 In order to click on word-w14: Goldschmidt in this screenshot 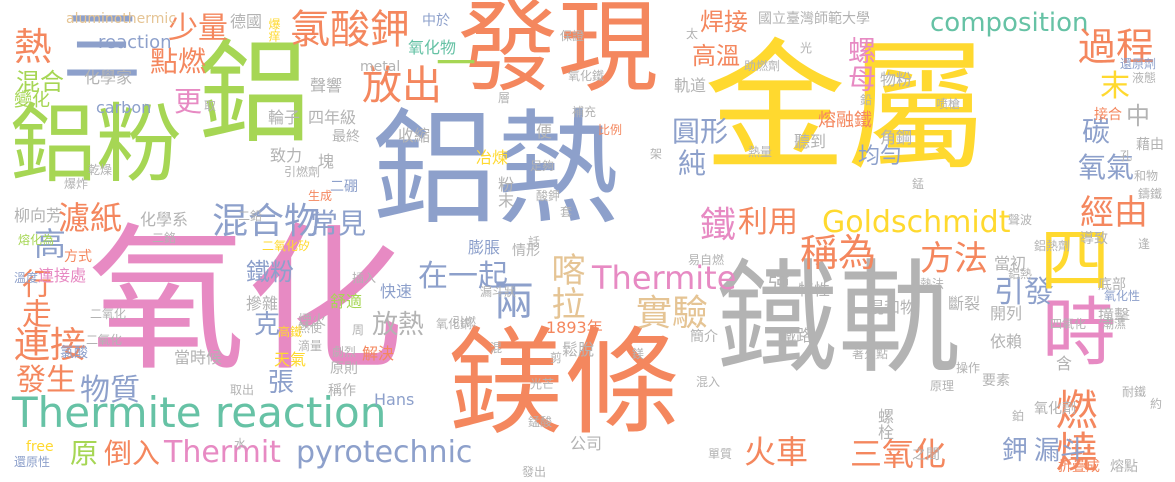, I will do `click(916, 222)`.